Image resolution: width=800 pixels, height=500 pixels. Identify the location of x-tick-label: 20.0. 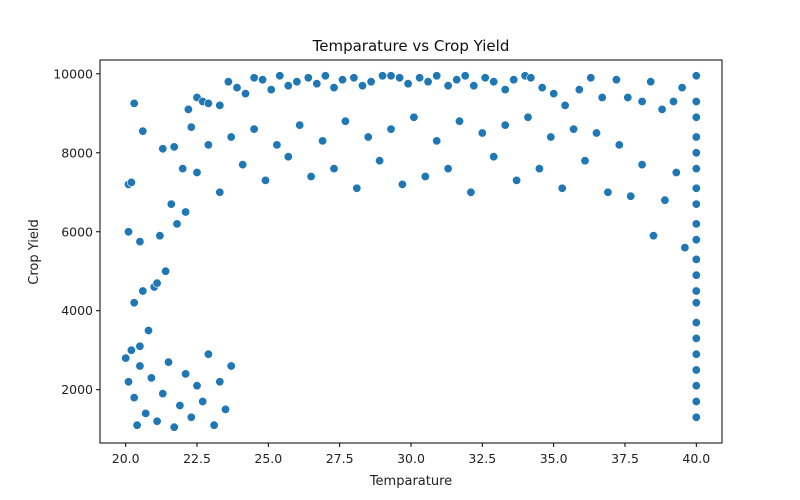
(126, 458).